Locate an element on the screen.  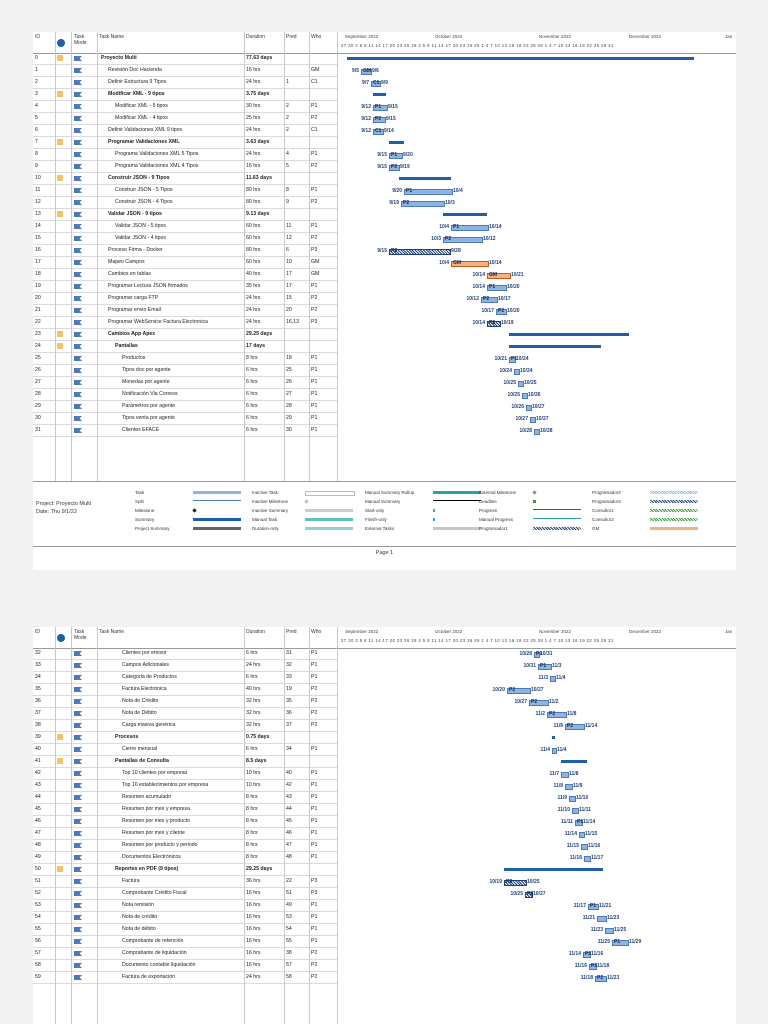
table-row: 33 Campos Adicionales 24 hrs 32 P1 is located at coordinates (185, 666).